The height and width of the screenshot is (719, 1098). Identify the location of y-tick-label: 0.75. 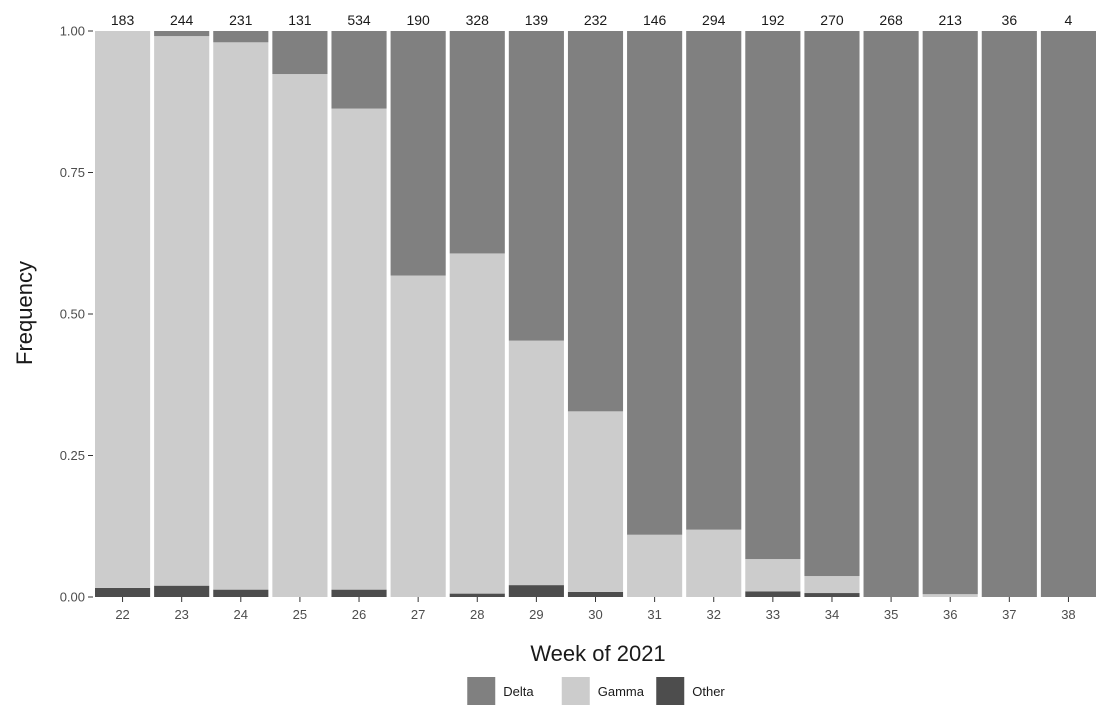
(72, 172).